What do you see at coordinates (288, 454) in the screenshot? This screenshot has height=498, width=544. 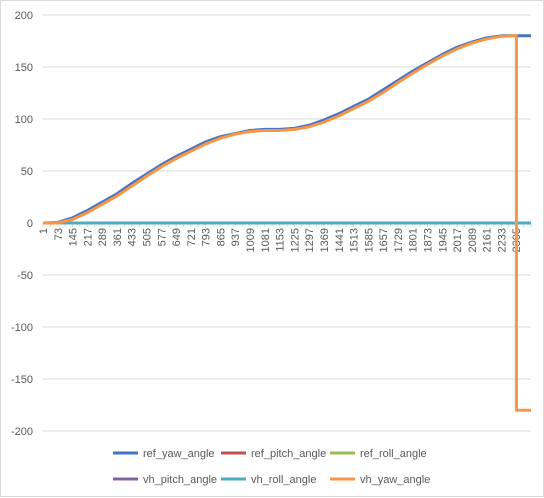 I see `legend-ref-pitch-angle-label: ref_pitch_angle` at bounding box center [288, 454].